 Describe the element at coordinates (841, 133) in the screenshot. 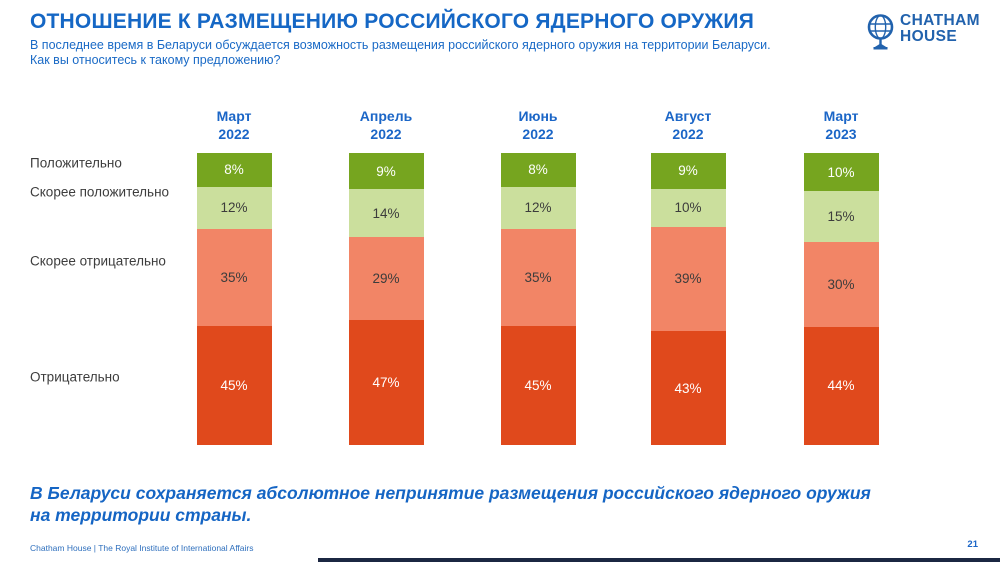

I see `column-header-line: 2023` at that location.